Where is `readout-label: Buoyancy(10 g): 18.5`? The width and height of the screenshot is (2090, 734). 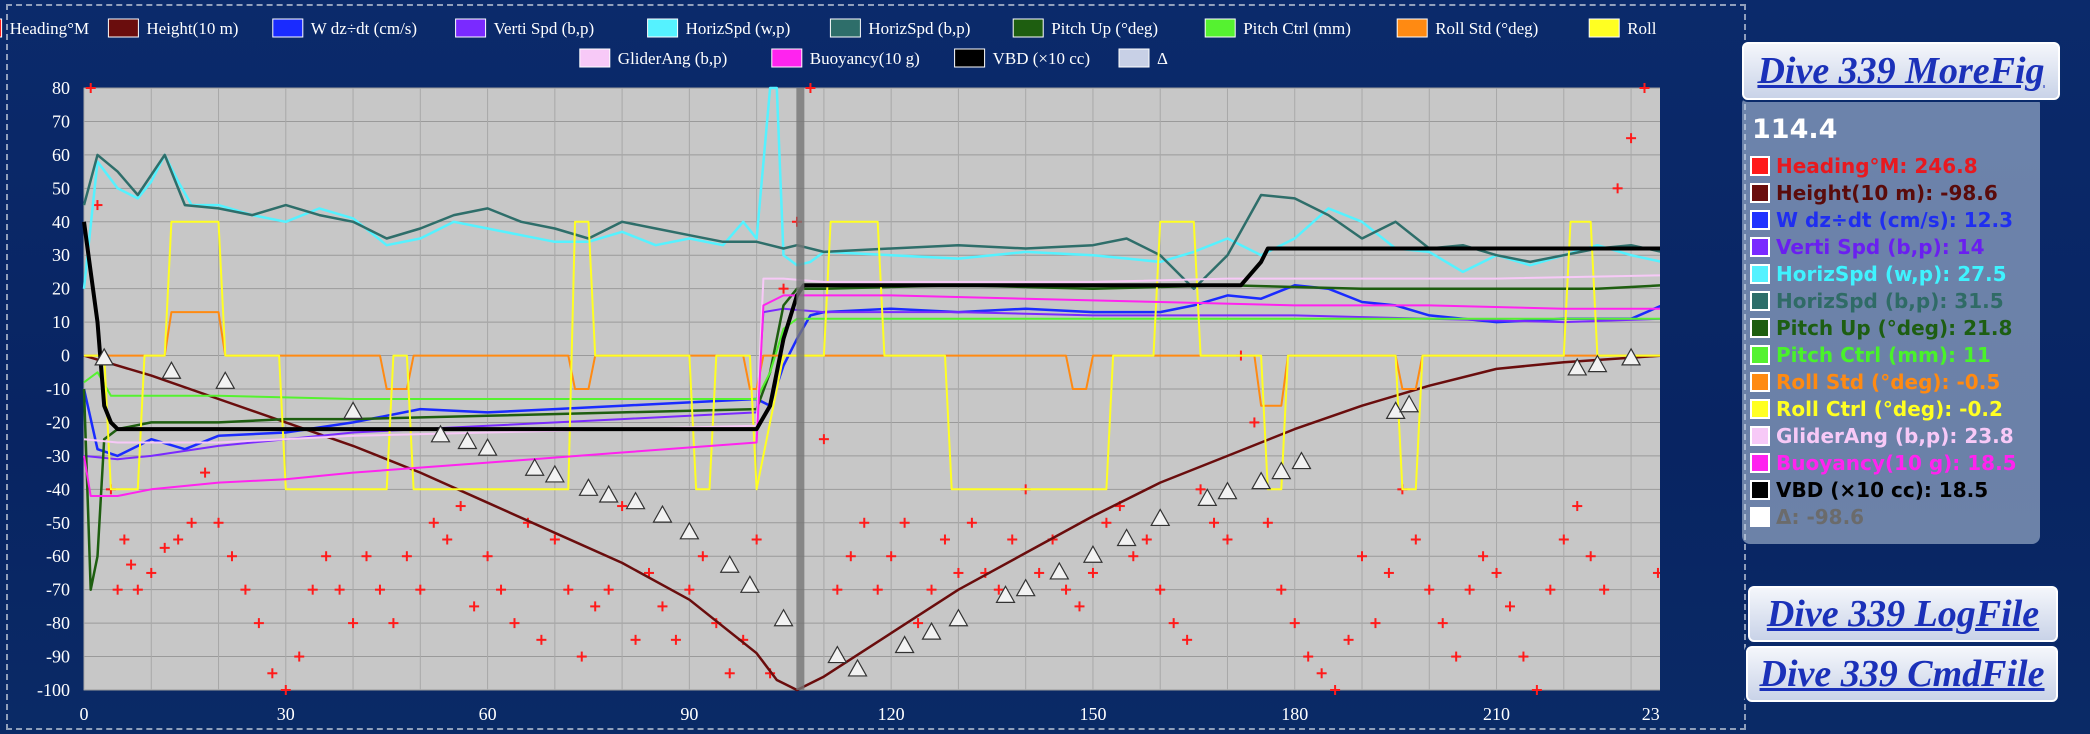 readout-label: Buoyancy(10 g): 18.5 is located at coordinates (1896, 462).